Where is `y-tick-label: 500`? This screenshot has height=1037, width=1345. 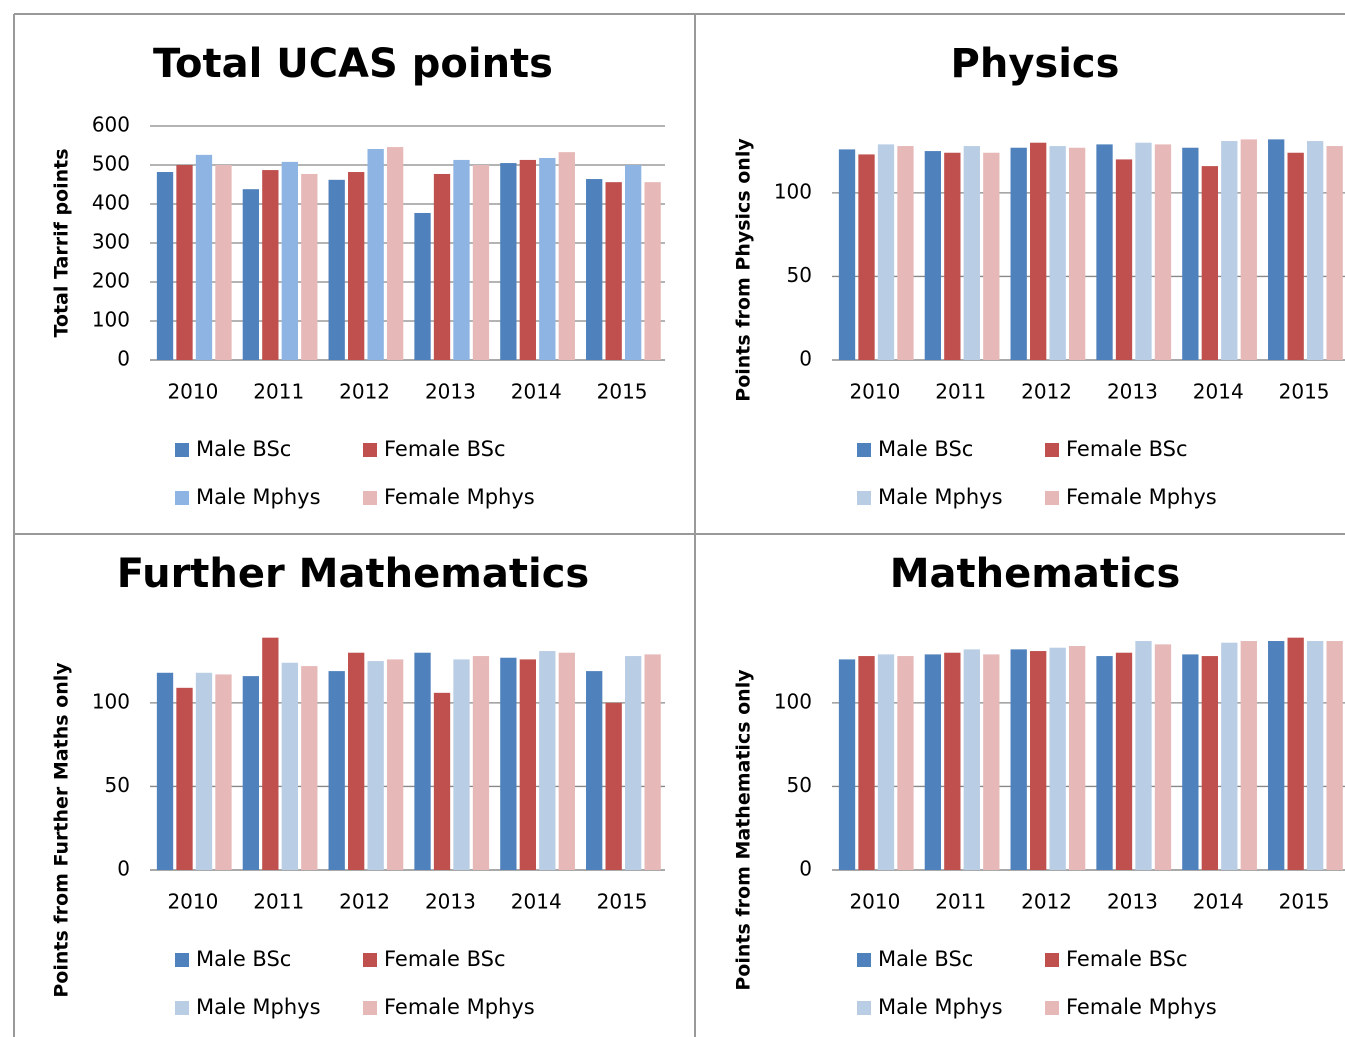 y-tick-label: 500 is located at coordinates (111, 164).